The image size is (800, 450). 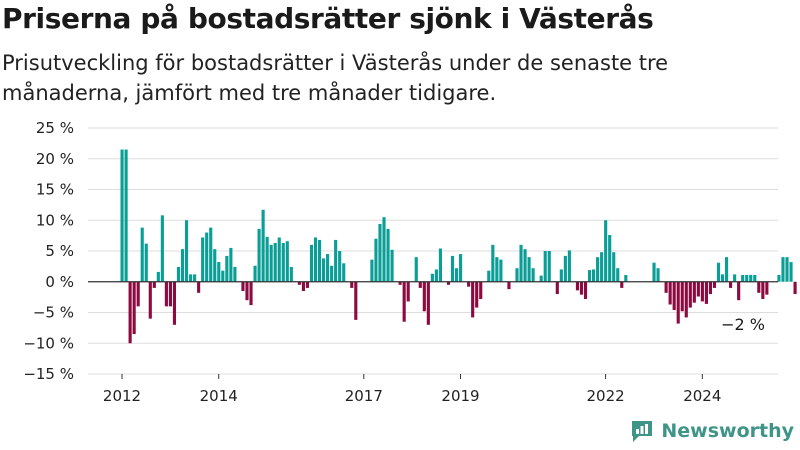 I want to click on brand-logo: Newsworthy, so click(x=711, y=431).